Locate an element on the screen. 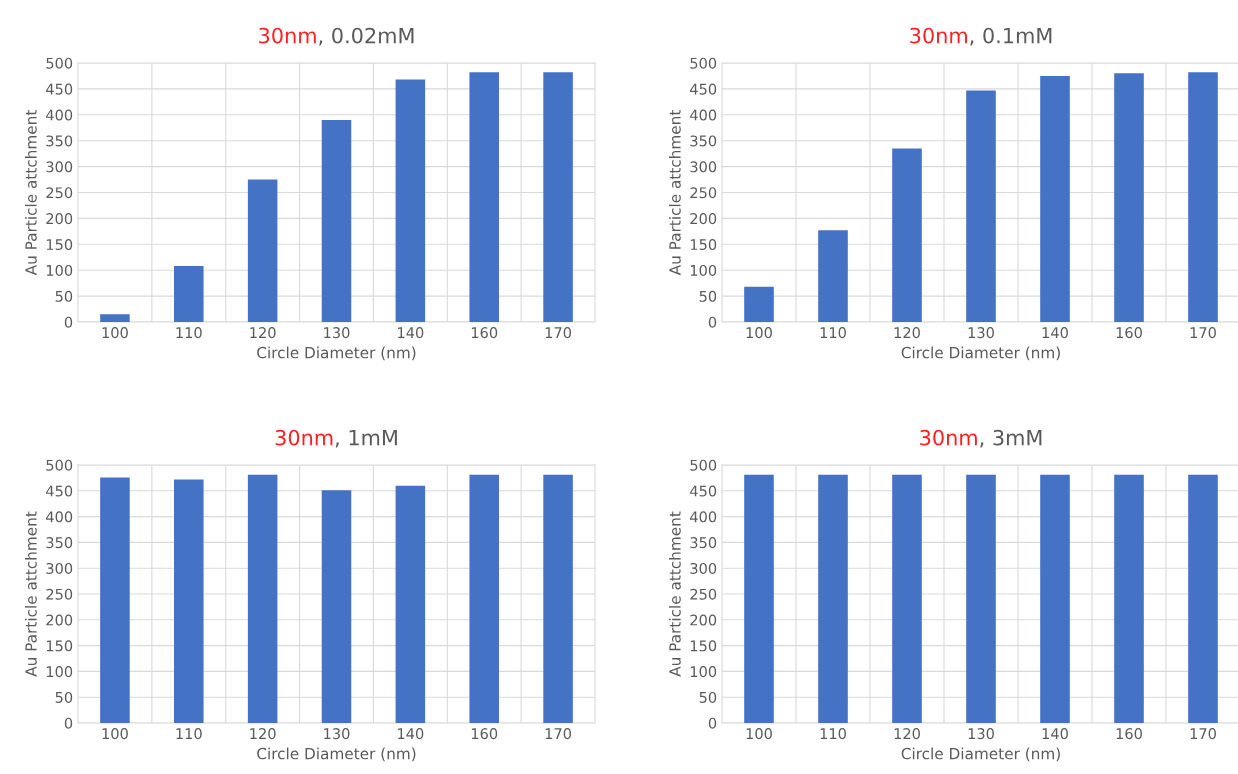  chart-title: 30nm, 0.02mM is located at coordinates (336, 36).